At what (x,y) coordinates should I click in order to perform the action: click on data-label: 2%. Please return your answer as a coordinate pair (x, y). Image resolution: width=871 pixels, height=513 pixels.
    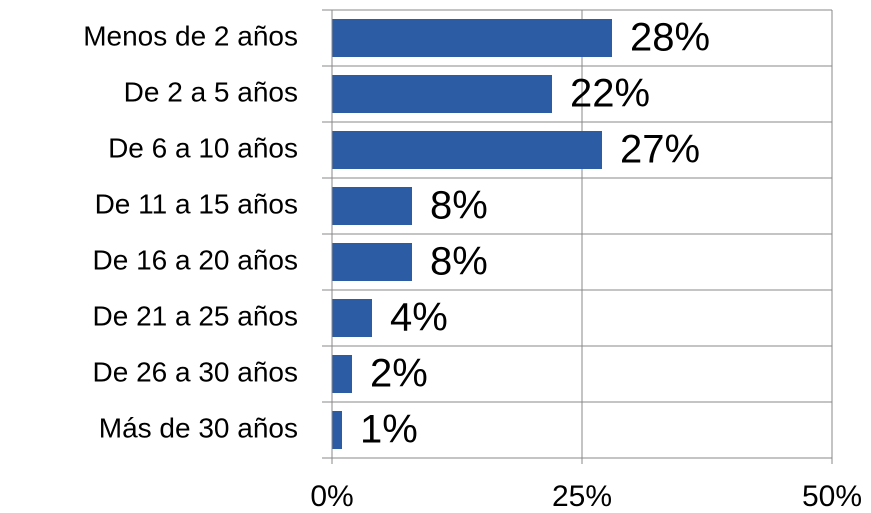
    Looking at the image, I should click on (399, 374).